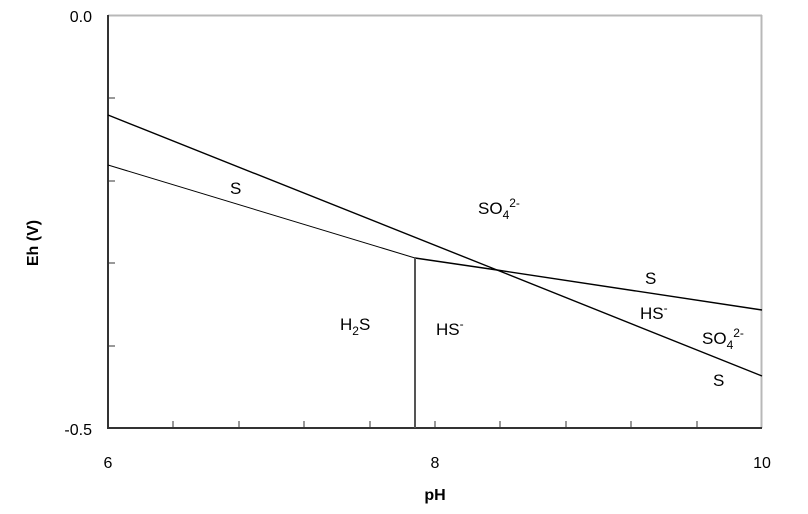  I want to click on x-tick-label-10: 10, so click(762, 463).